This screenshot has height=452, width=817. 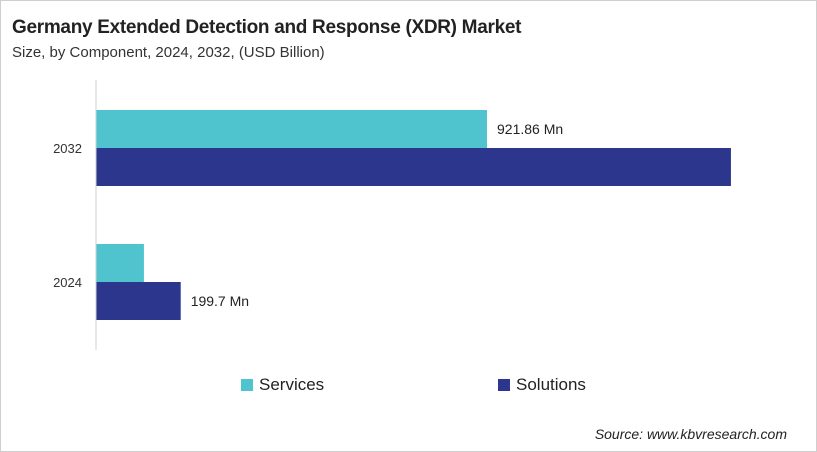 I want to click on legend-item-solutions: Solutions, so click(x=542, y=385).